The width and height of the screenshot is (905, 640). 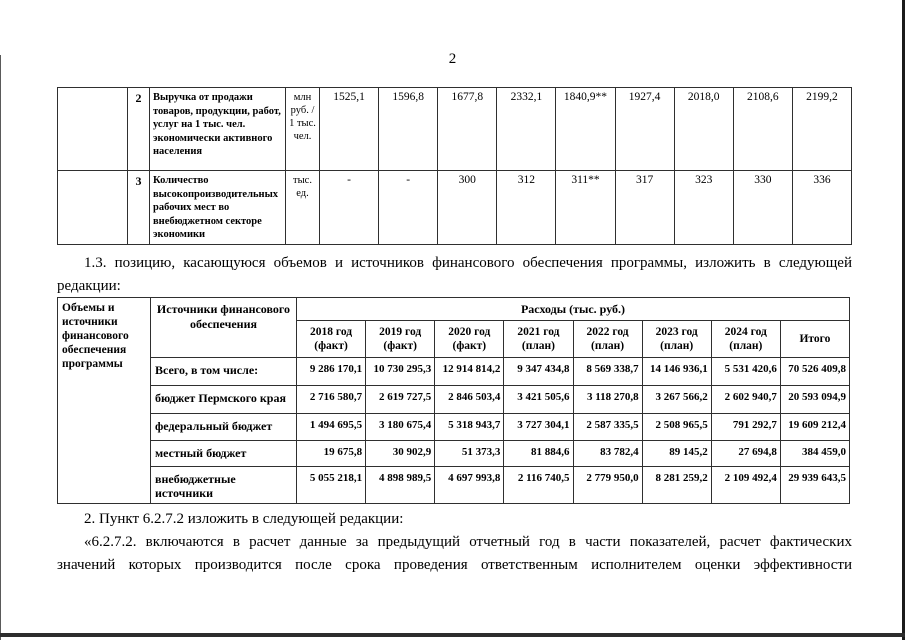 I want to click on amount-cell: 791 292,7, so click(x=745, y=427).